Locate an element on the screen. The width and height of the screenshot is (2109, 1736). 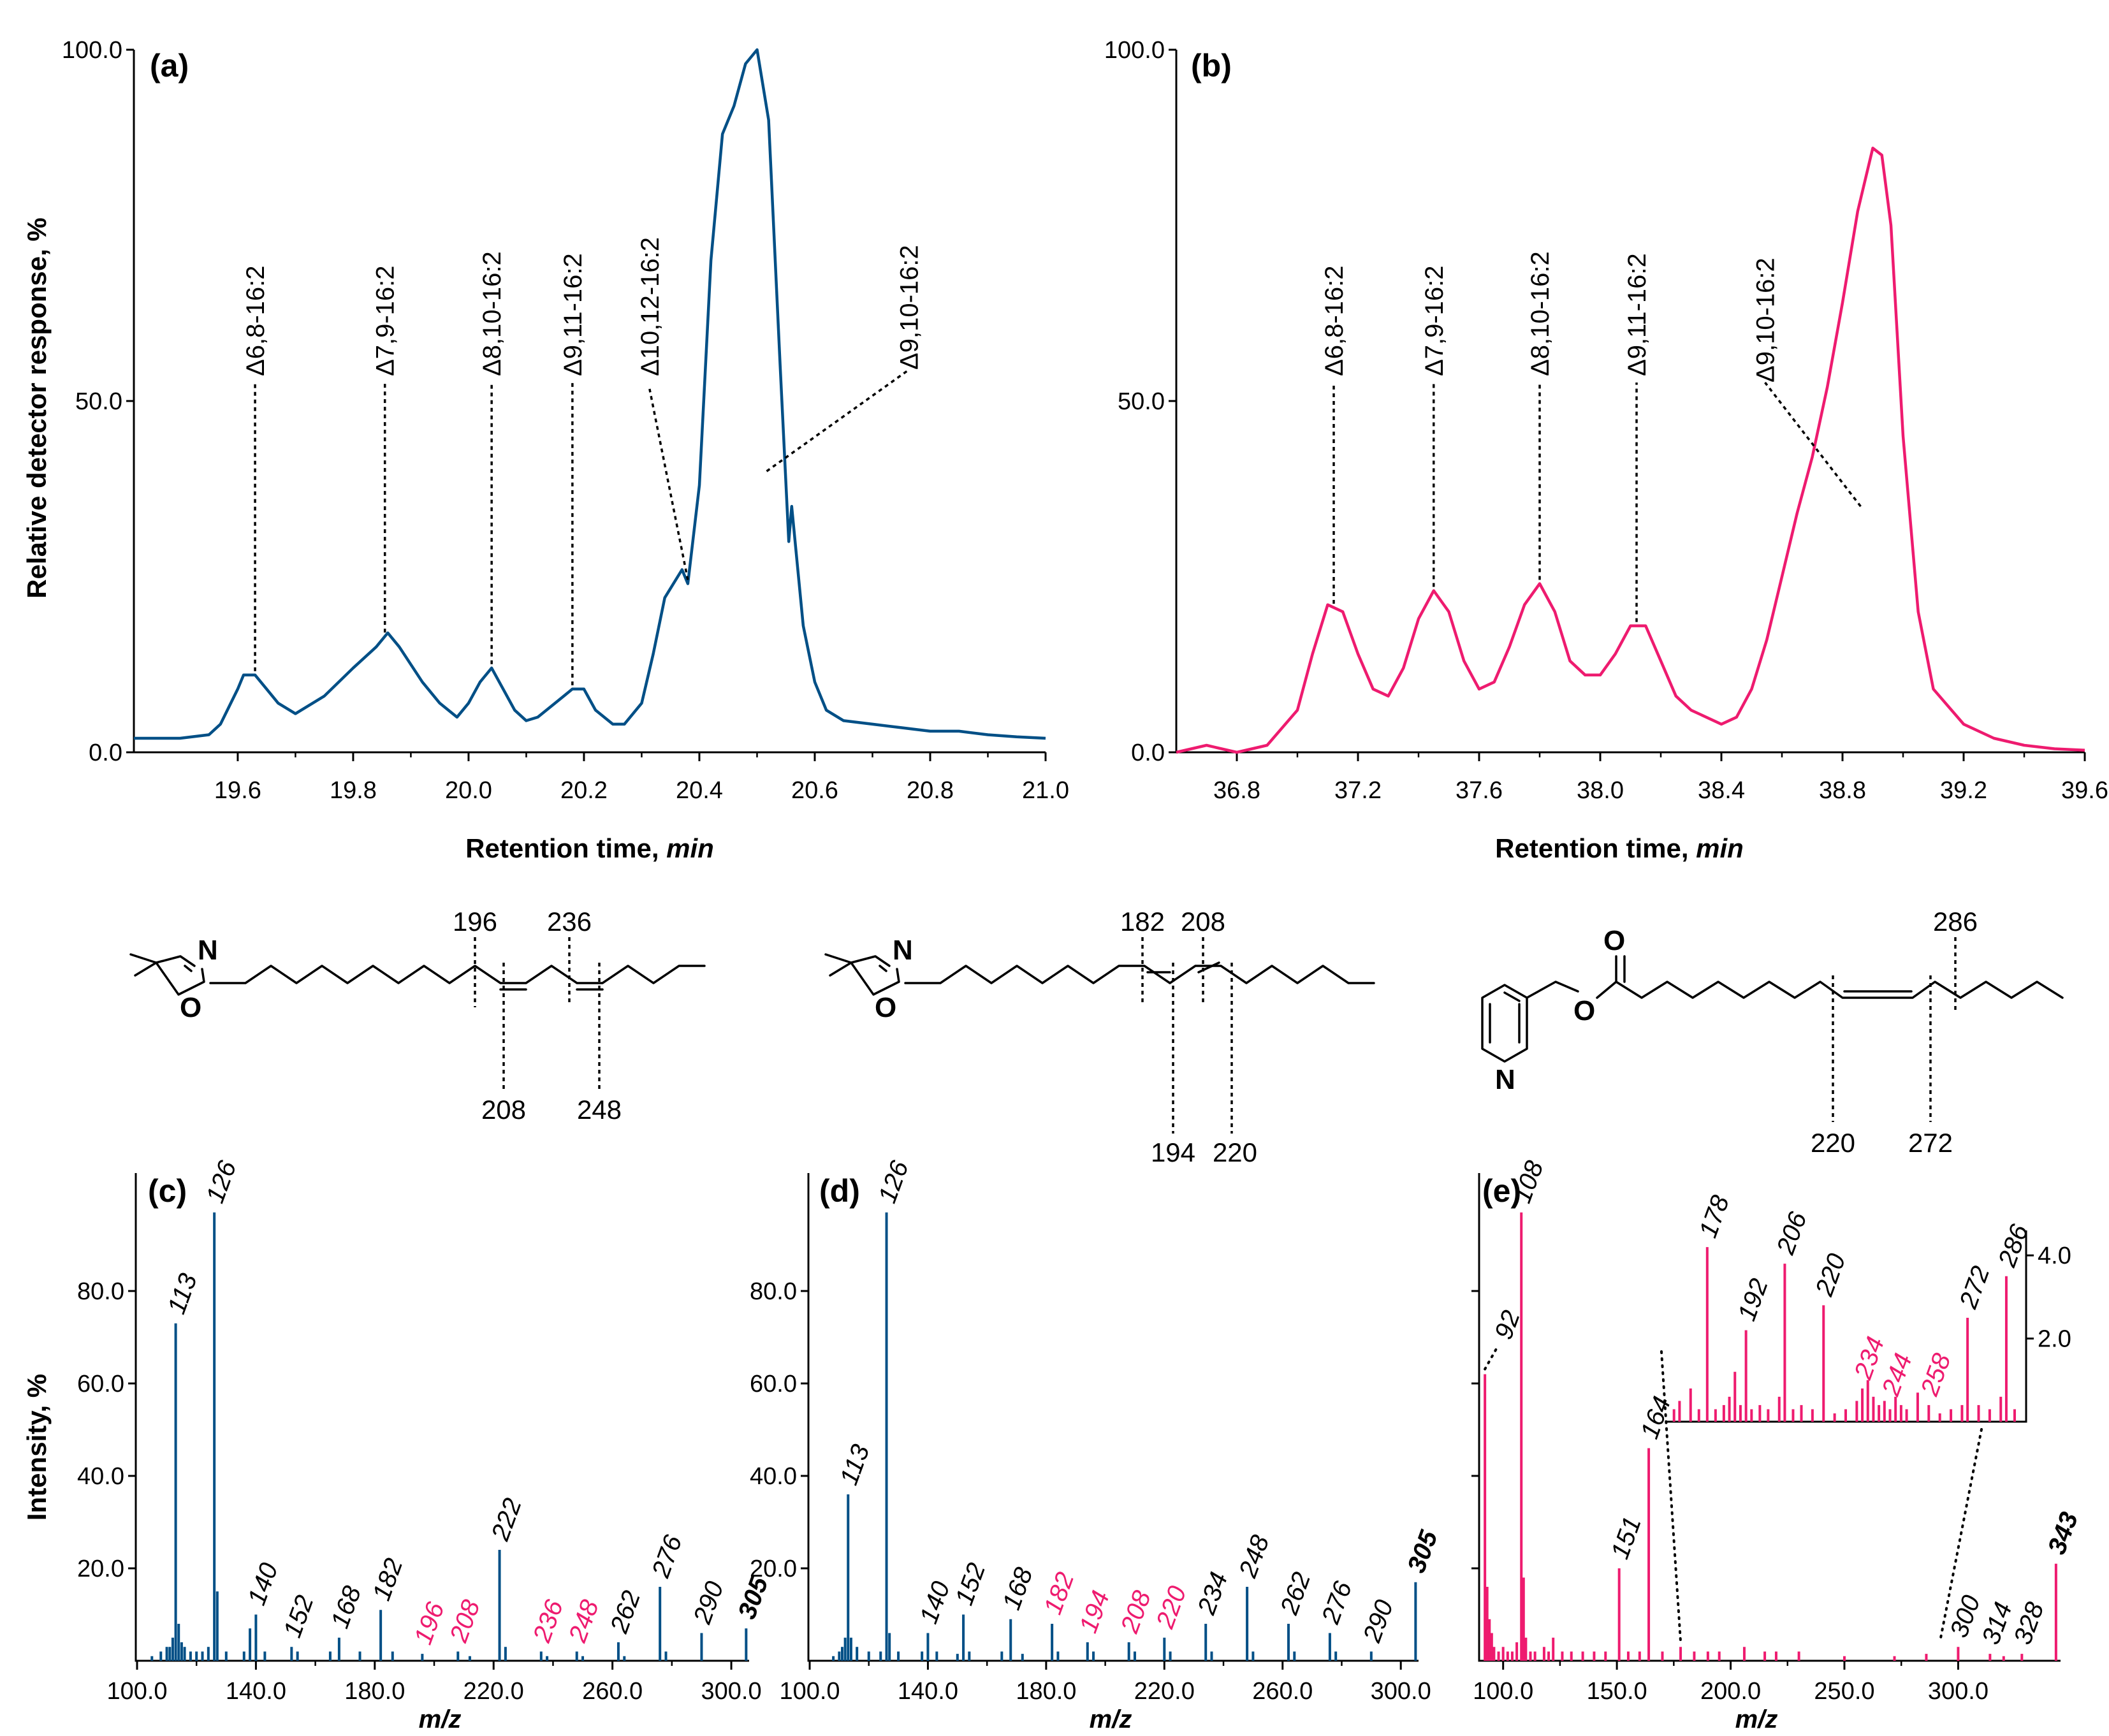
inset-peak-label-220: 220 is located at coordinates (1830, 1275).